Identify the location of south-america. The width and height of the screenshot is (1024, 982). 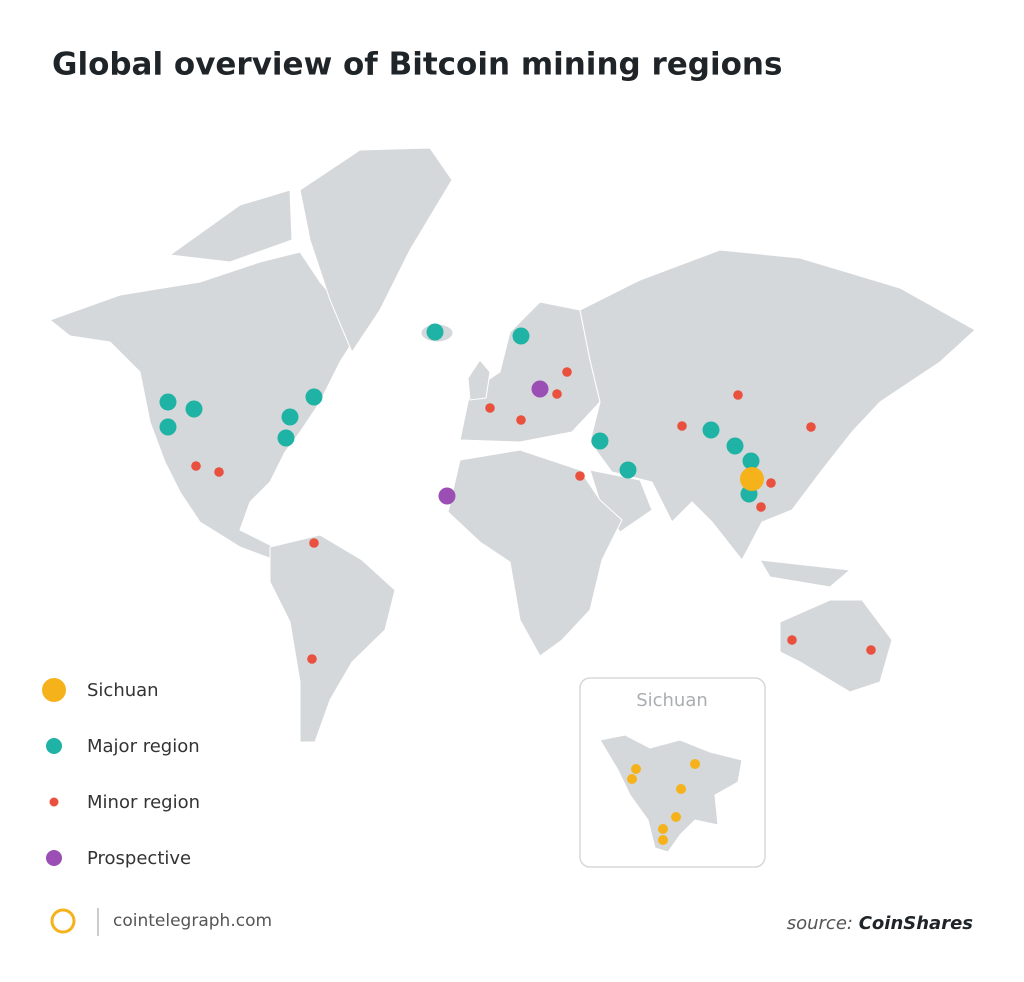
(332, 638).